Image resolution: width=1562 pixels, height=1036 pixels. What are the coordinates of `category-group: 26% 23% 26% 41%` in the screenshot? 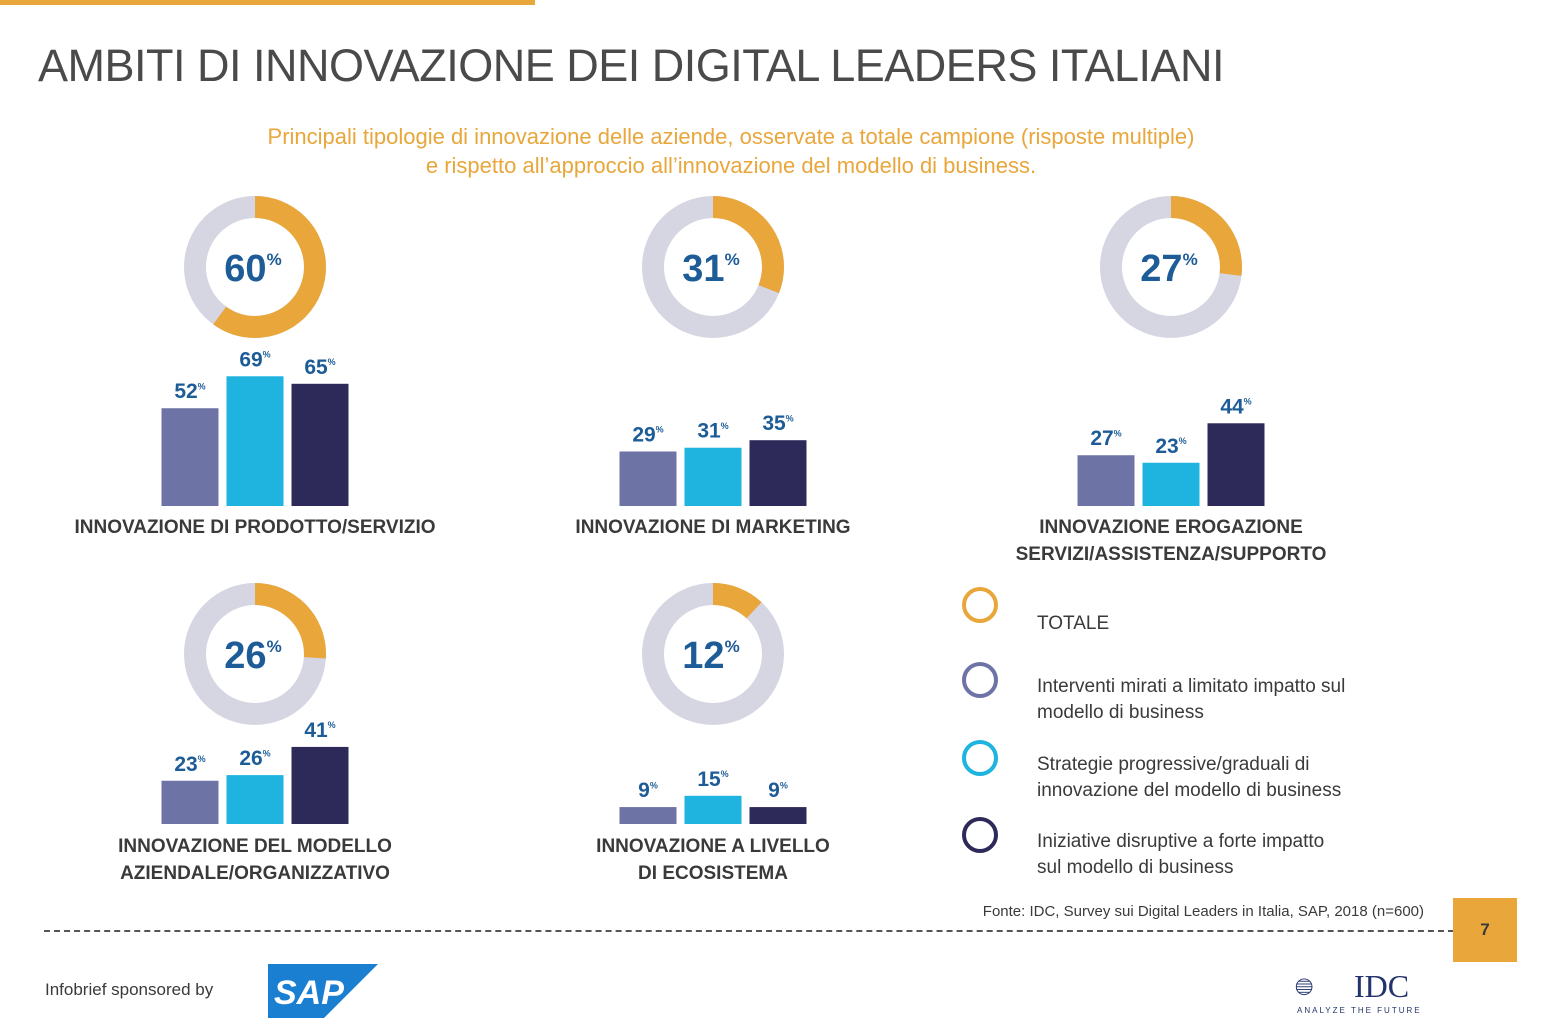 It's located at (255, 703).